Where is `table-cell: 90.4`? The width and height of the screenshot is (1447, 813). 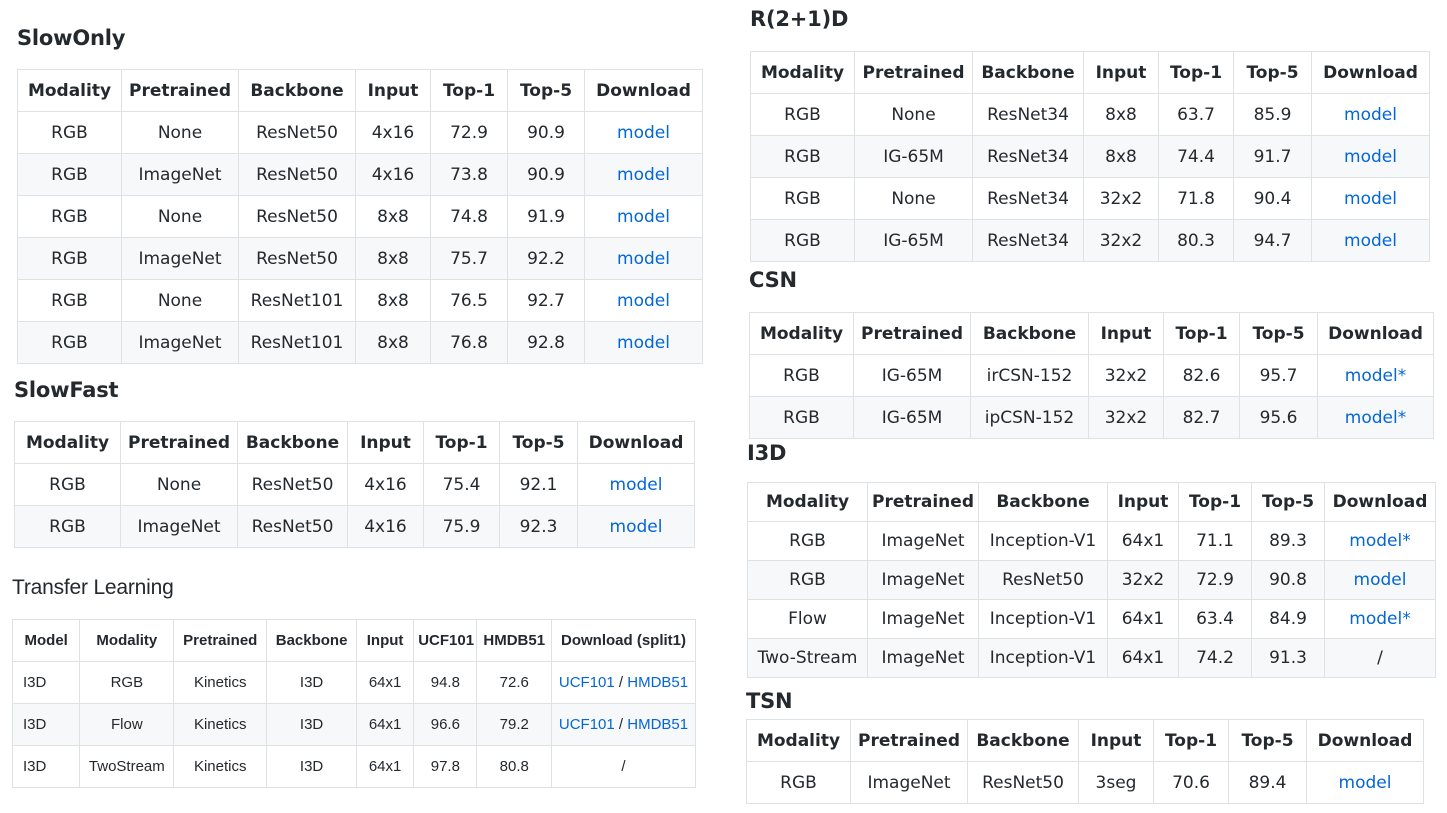
table-cell: 90.4 is located at coordinates (1272, 198).